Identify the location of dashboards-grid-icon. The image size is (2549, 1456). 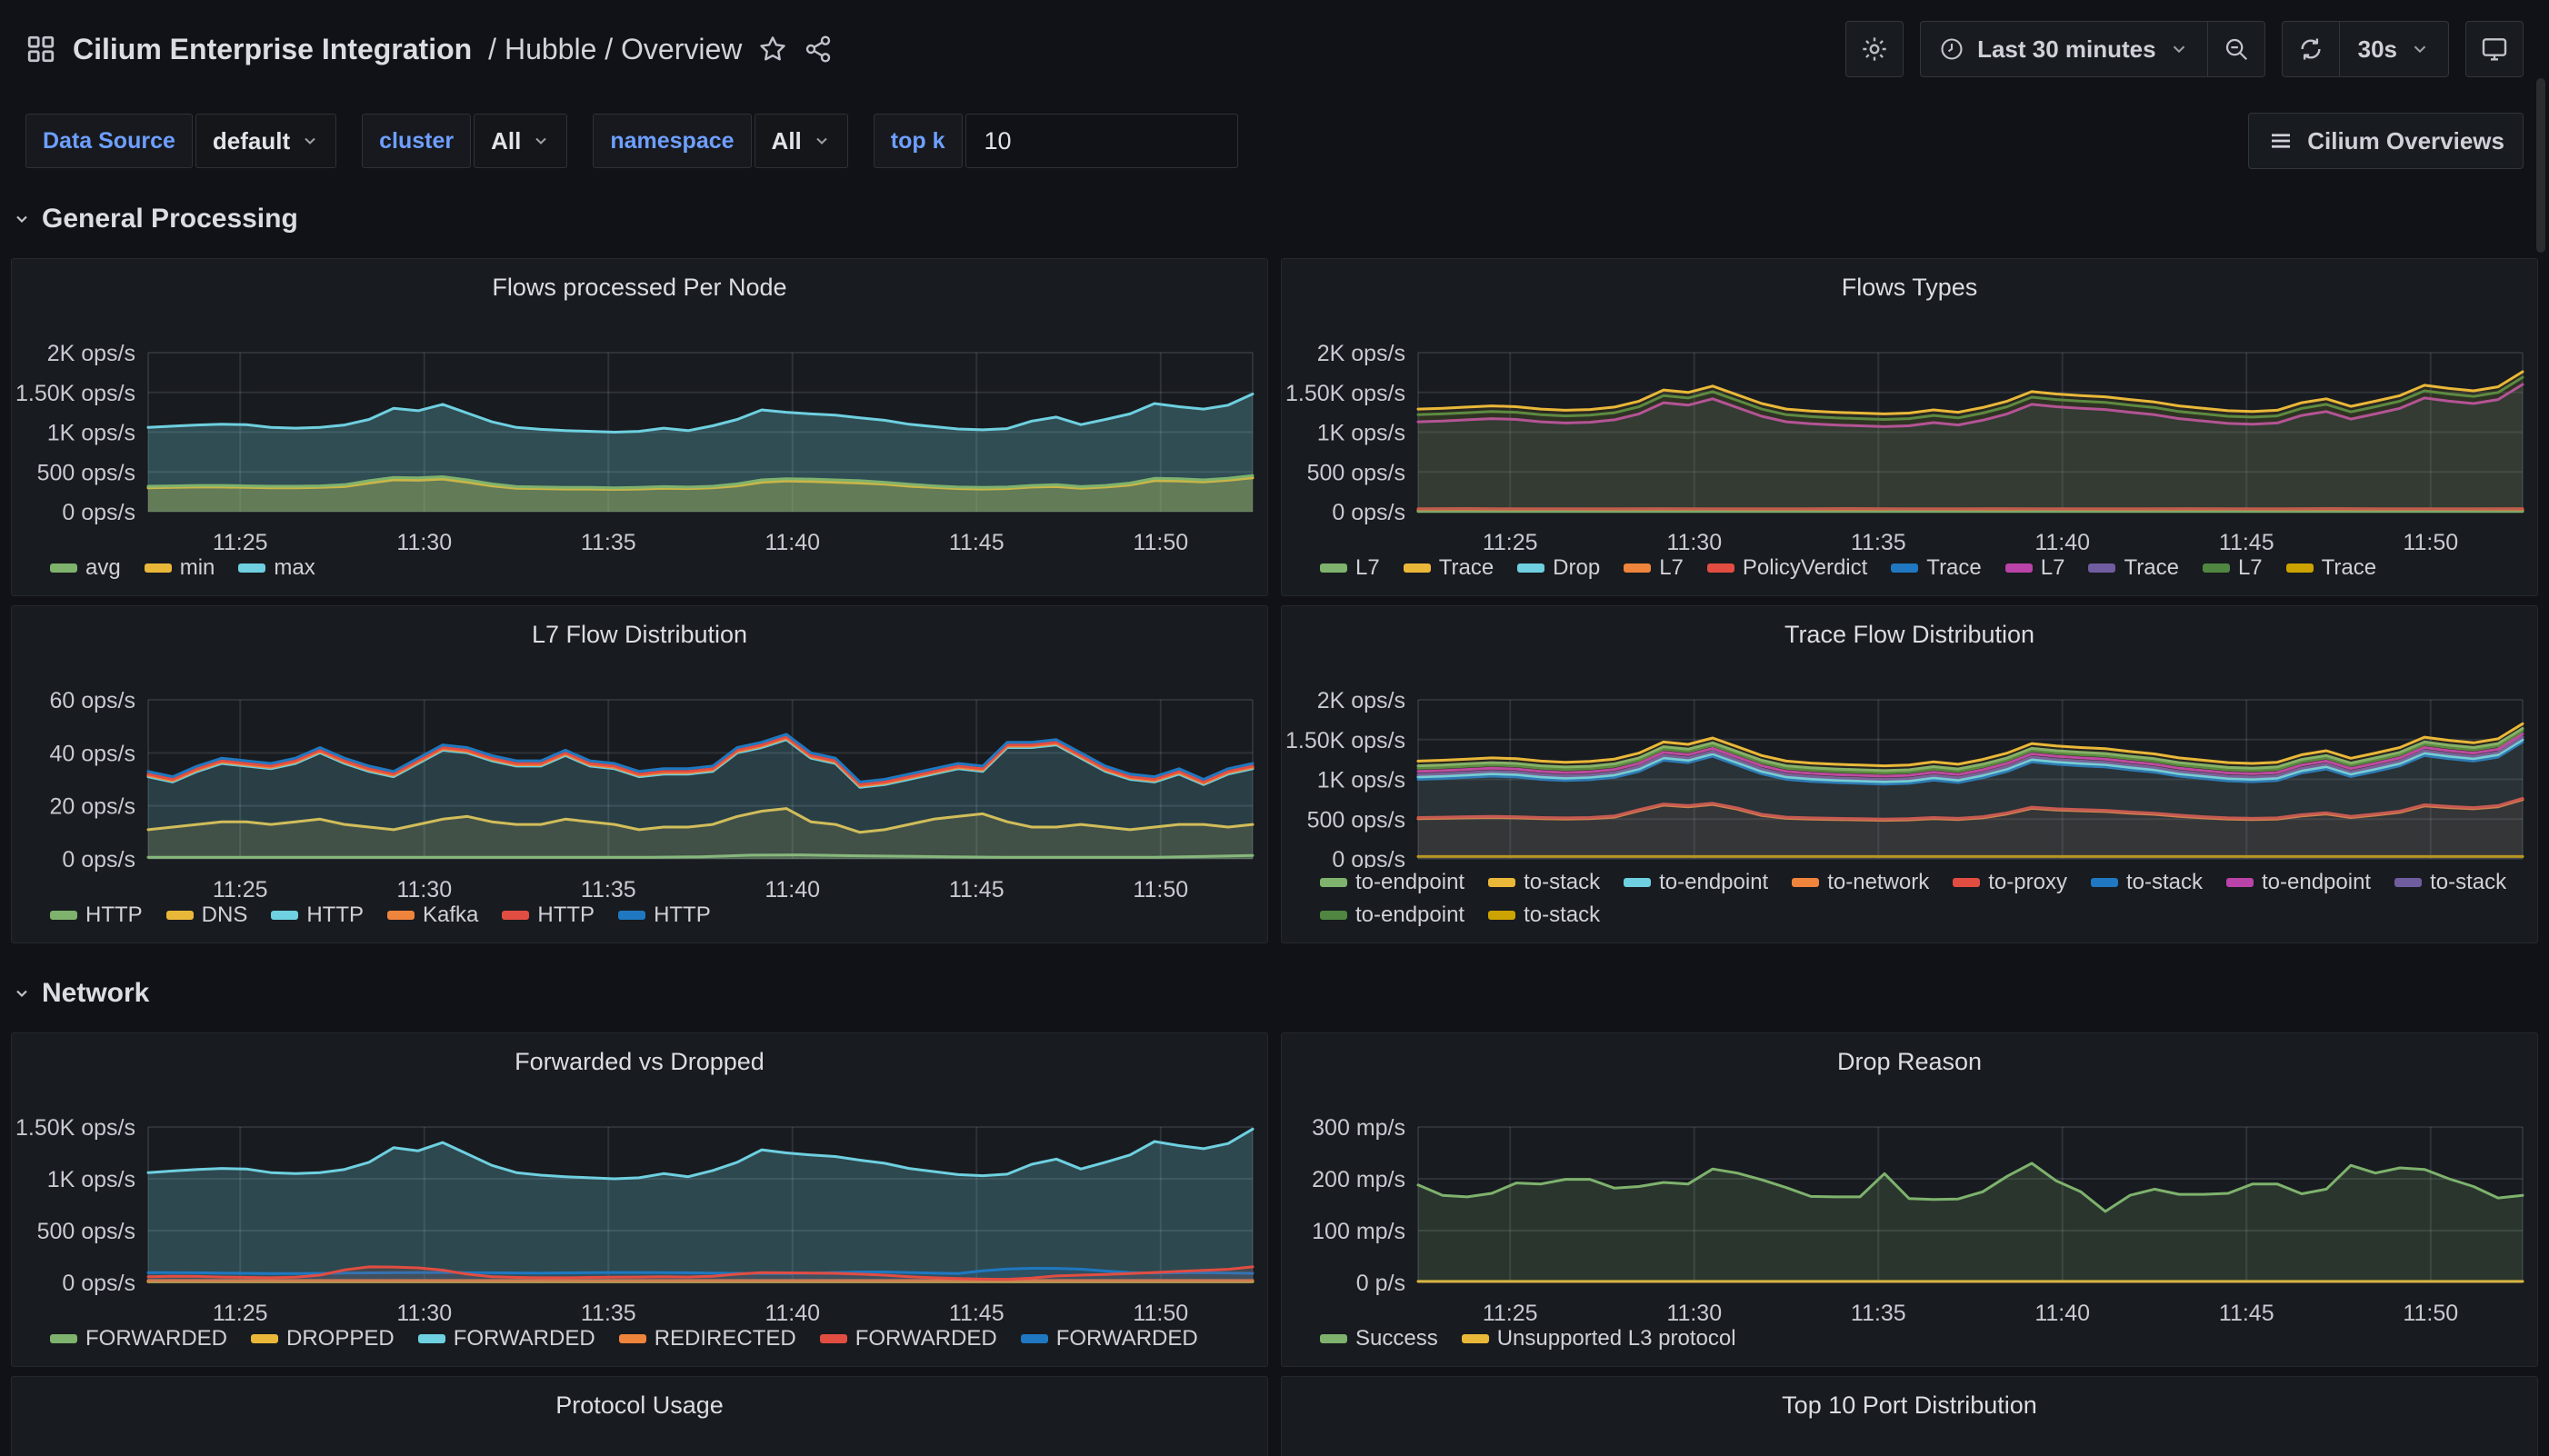
(41, 49).